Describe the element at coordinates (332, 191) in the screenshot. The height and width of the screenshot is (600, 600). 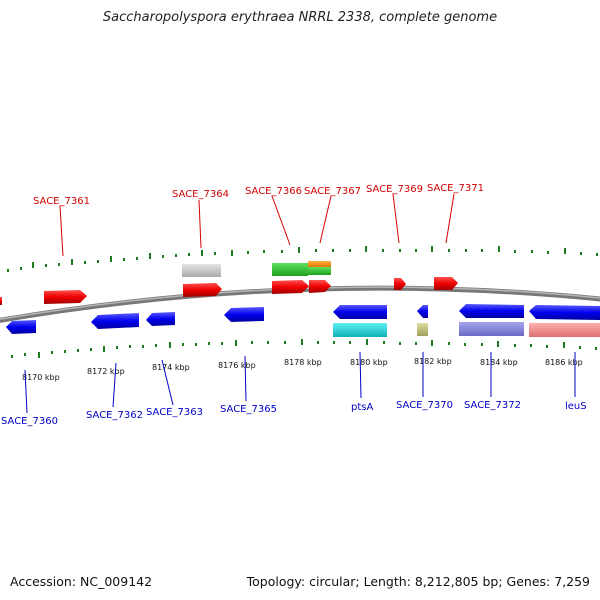
I see `gene-label: SACE_7367` at that location.